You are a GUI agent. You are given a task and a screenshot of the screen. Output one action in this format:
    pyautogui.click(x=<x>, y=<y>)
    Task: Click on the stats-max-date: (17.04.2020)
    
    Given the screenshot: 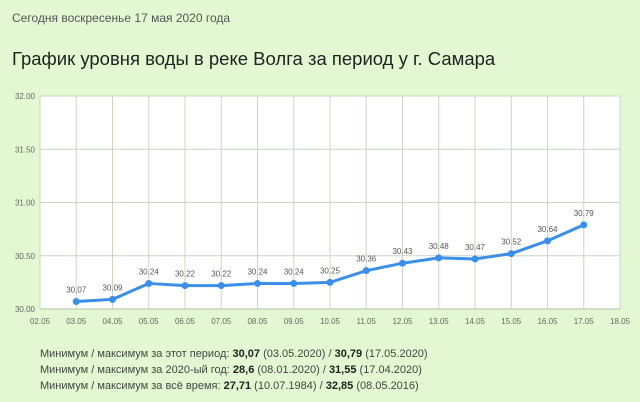 What is the action you would take?
    pyautogui.click(x=389, y=370)
    